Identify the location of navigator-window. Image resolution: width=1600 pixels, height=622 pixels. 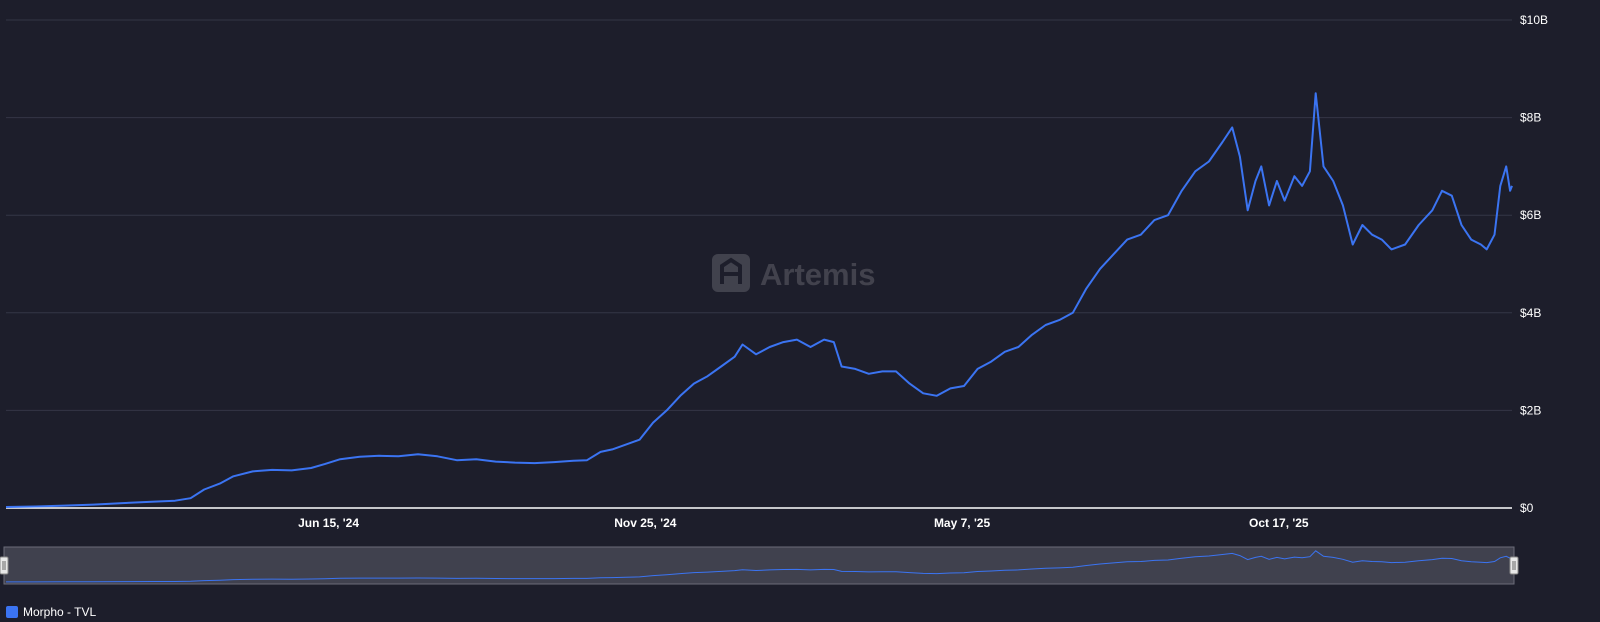
(759, 565).